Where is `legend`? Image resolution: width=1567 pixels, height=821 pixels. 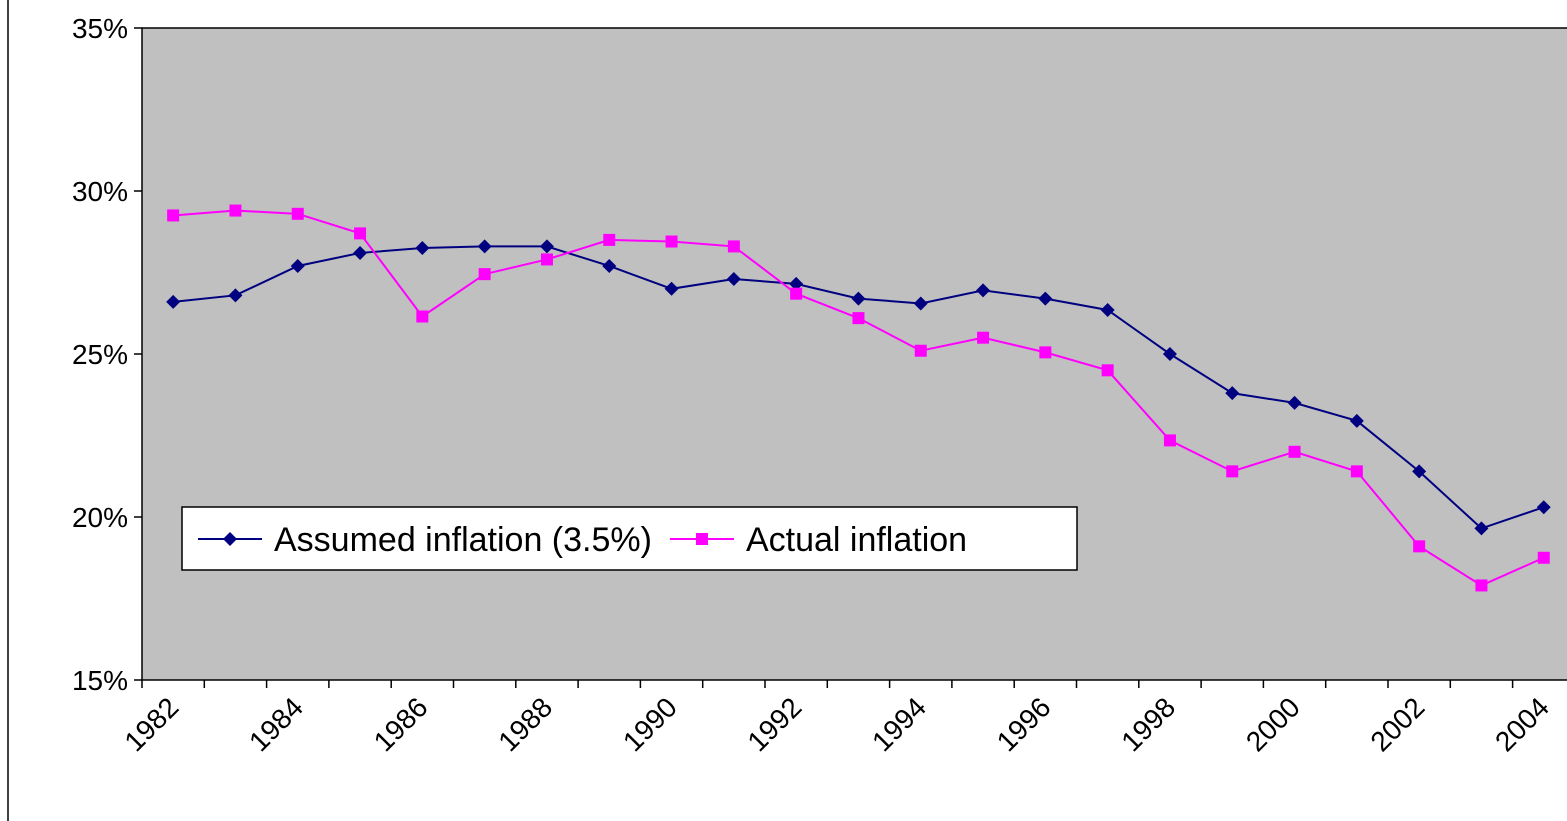
legend is located at coordinates (629, 538).